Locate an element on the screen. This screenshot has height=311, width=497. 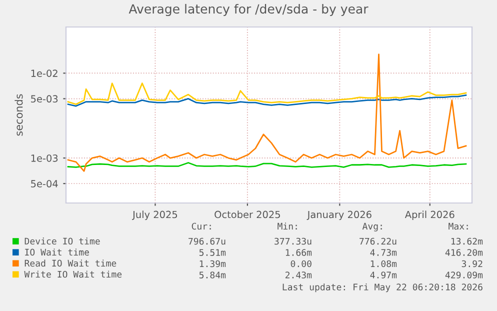
x-tick-label: January 2026 is located at coordinates (339, 215).